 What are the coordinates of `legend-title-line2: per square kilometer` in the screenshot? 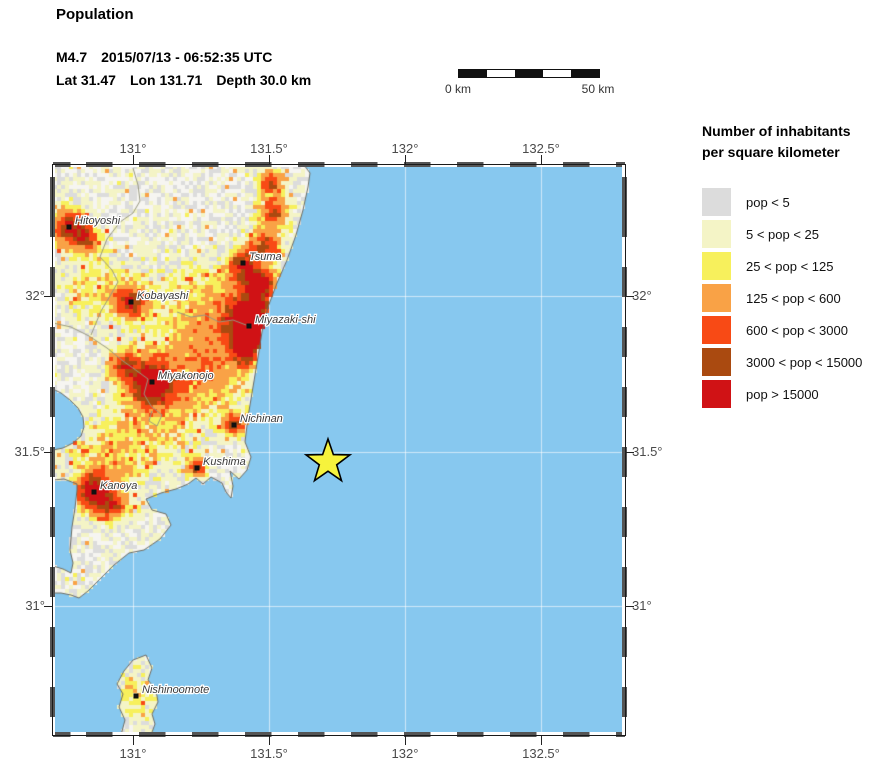 It's located at (771, 152).